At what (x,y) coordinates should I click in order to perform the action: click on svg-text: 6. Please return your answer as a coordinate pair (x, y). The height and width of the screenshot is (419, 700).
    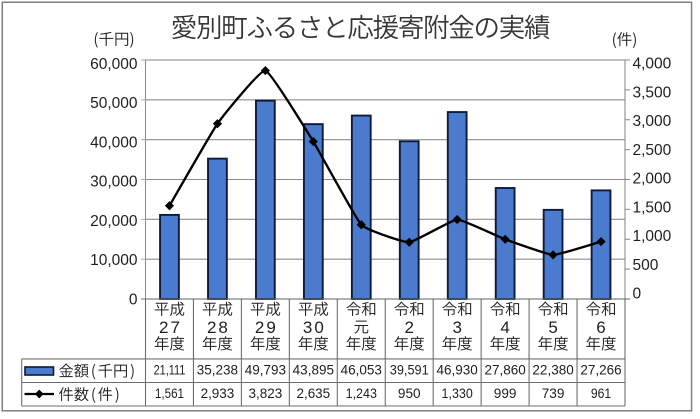
    Looking at the image, I should click on (600, 327).